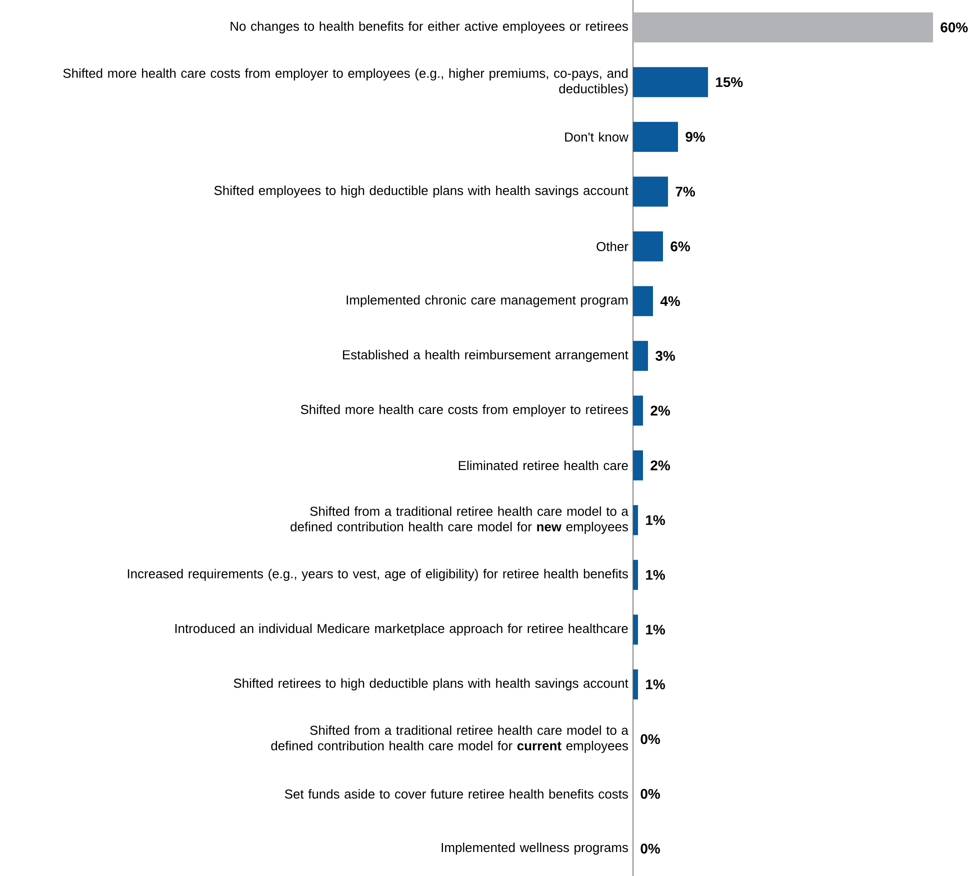  What do you see at coordinates (670, 301) in the screenshot?
I see `data-label: 4%` at bounding box center [670, 301].